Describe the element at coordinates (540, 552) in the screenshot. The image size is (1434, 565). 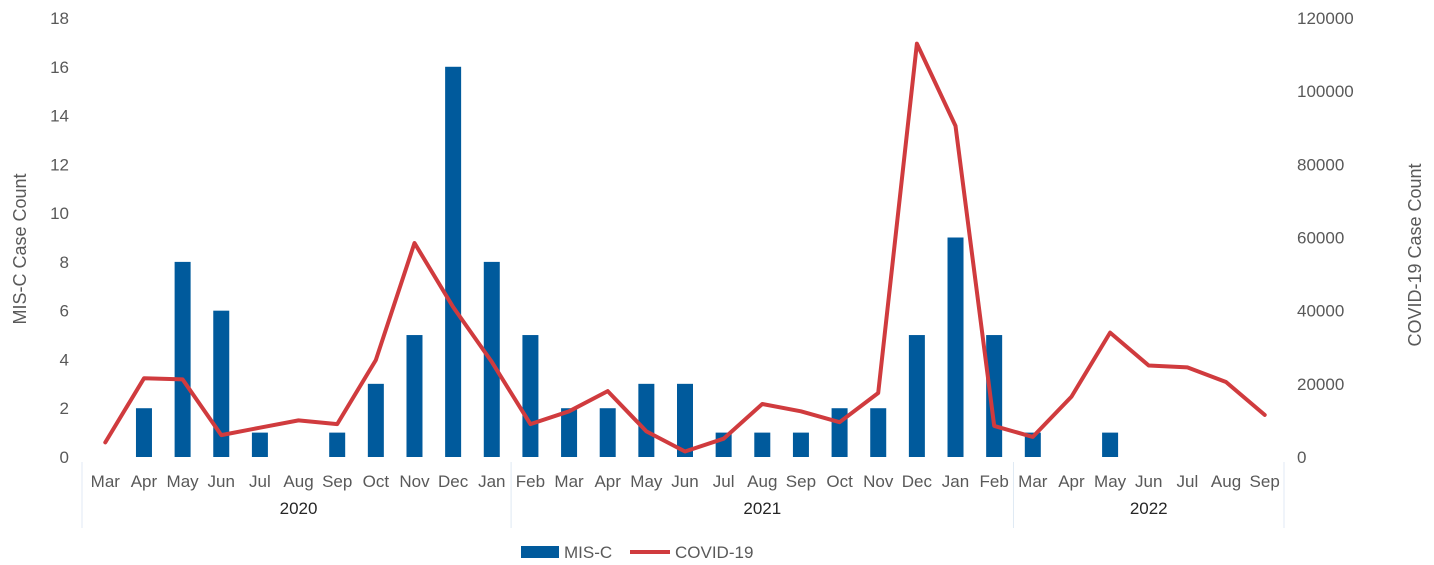
I see `legend-swatch-misc` at that location.